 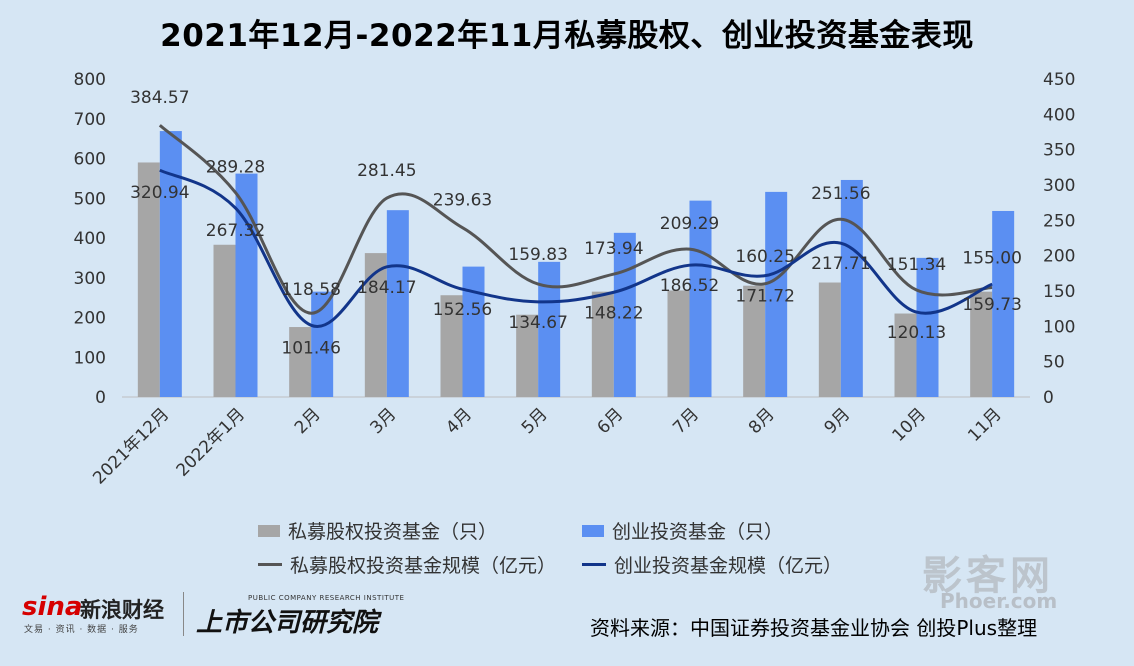 I want to click on legend-line2: 创业投资基金规模（亿元）, so click(x=712, y=564).